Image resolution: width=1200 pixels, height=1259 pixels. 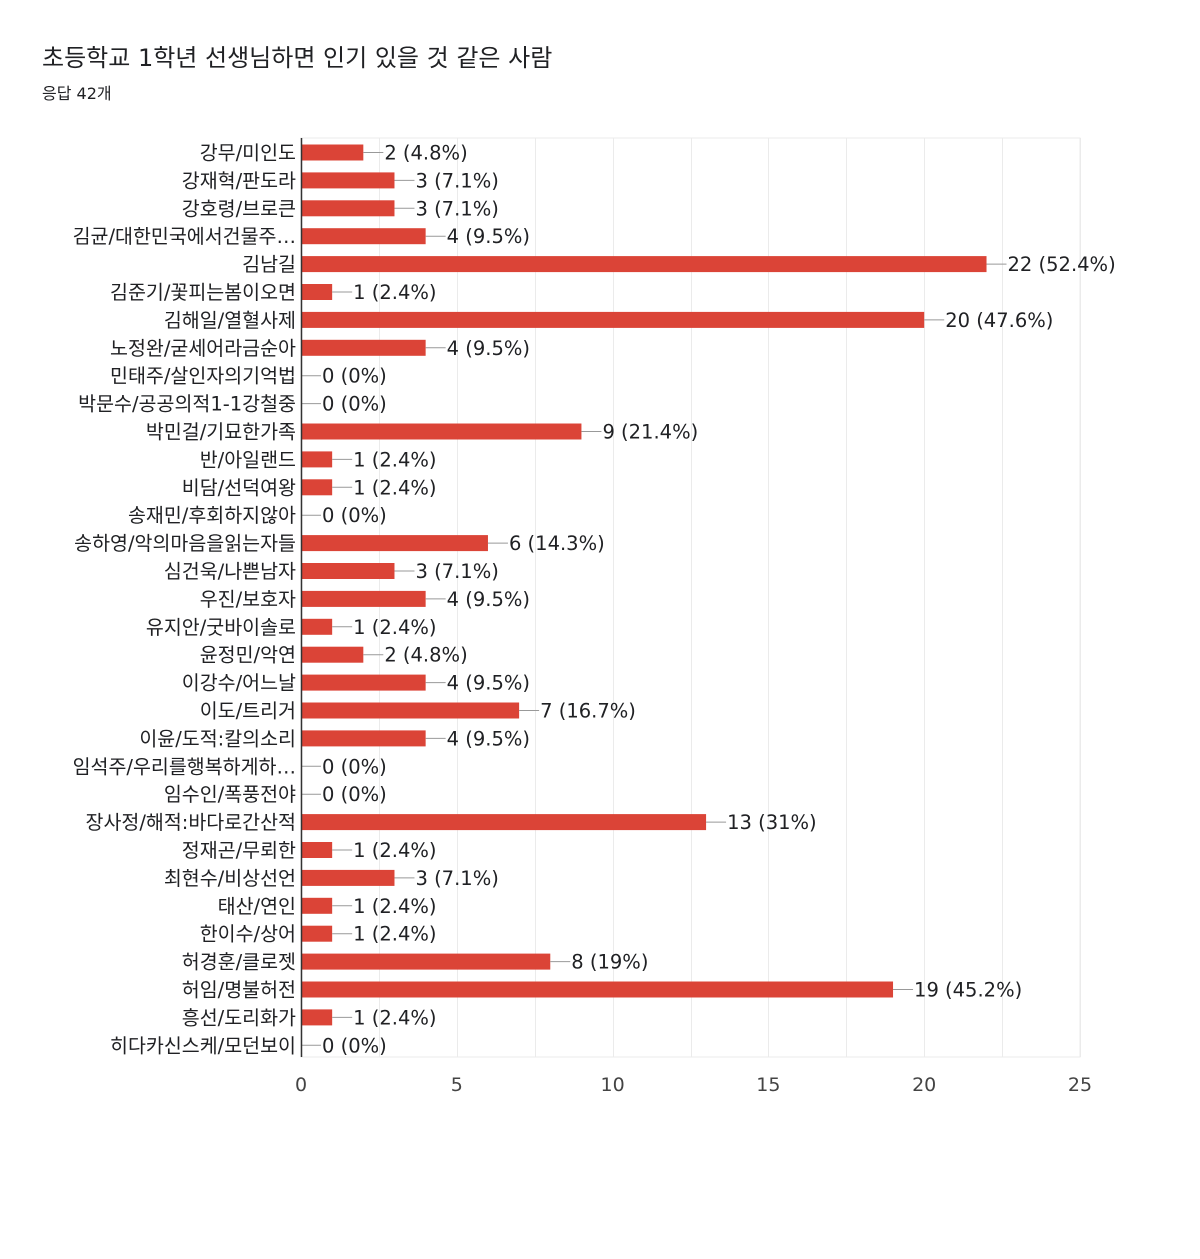 What do you see at coordinates (239, 962) in the screenshot?
I see `category-label: 허경훈/클로젯` at bounding box center [239, 962].